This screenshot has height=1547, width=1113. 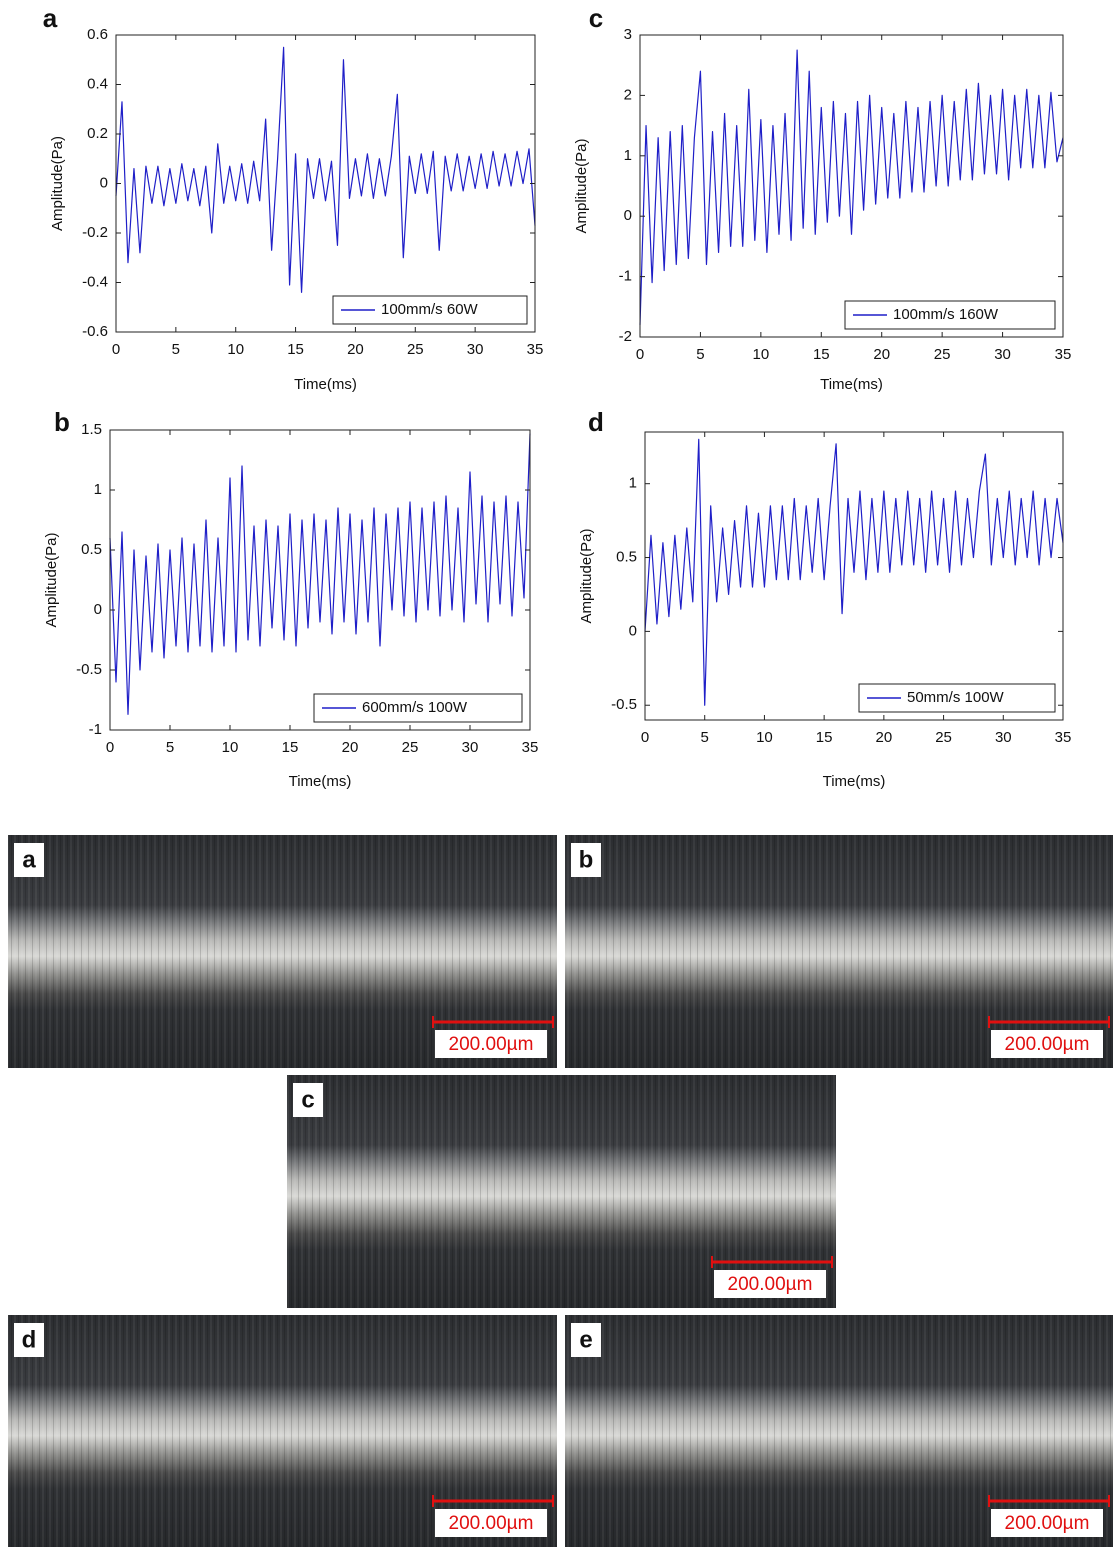 I want to click on micrograph: c 200.00µm, so click(x=561, y=1191).